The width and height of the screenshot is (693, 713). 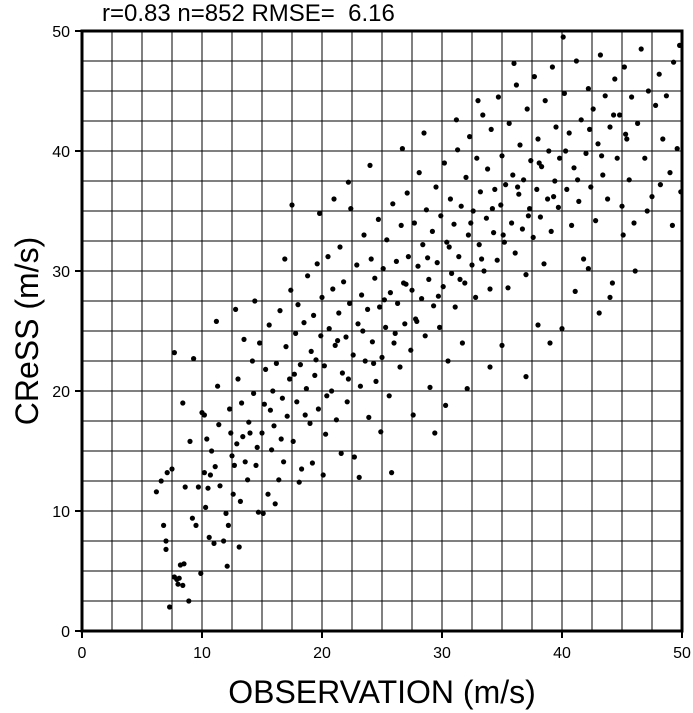 What do you see at coordinates (61, 32) in the screenshot?
I see `y-tick-label: 50` at bounding box center [61, 32].